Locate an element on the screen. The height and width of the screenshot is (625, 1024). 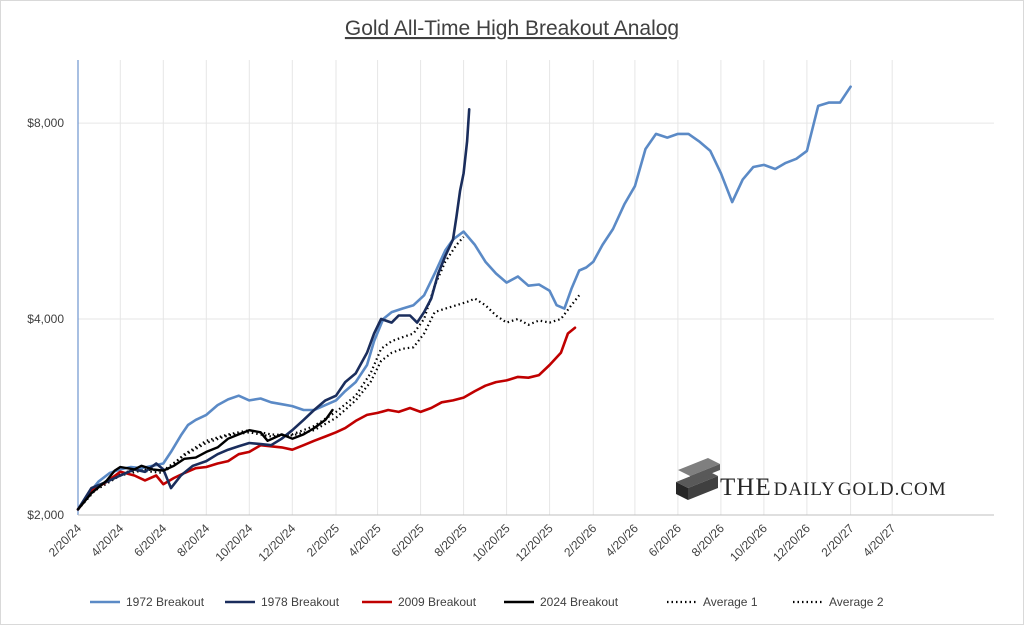
watermark: THE DAILY GOLD.COM is located at coordinates (811, 479).